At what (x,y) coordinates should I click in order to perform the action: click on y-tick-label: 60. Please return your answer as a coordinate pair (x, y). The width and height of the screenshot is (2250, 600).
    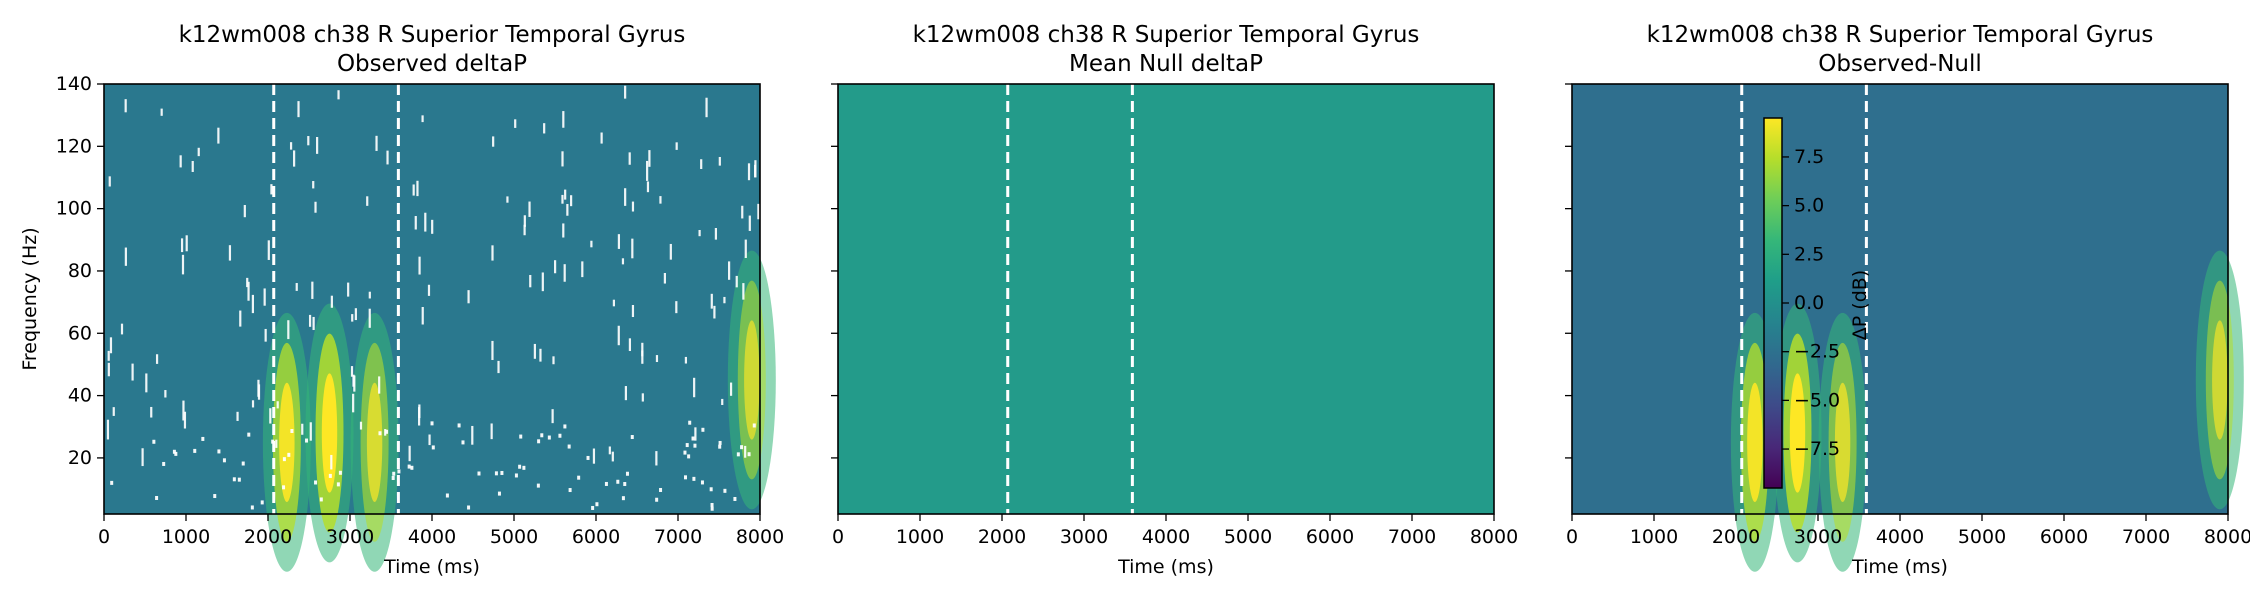
    Looking at the image, I should click on (80, 333).